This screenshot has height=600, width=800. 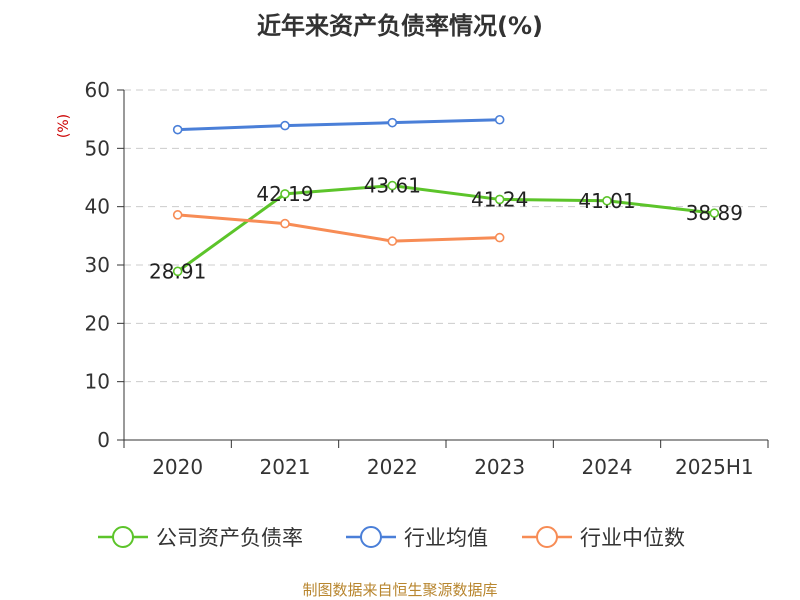 What do you see at coordinates (97, 382) in the screenshot?
I see `y-tick-label: 10` at bounding box center [97, 382].